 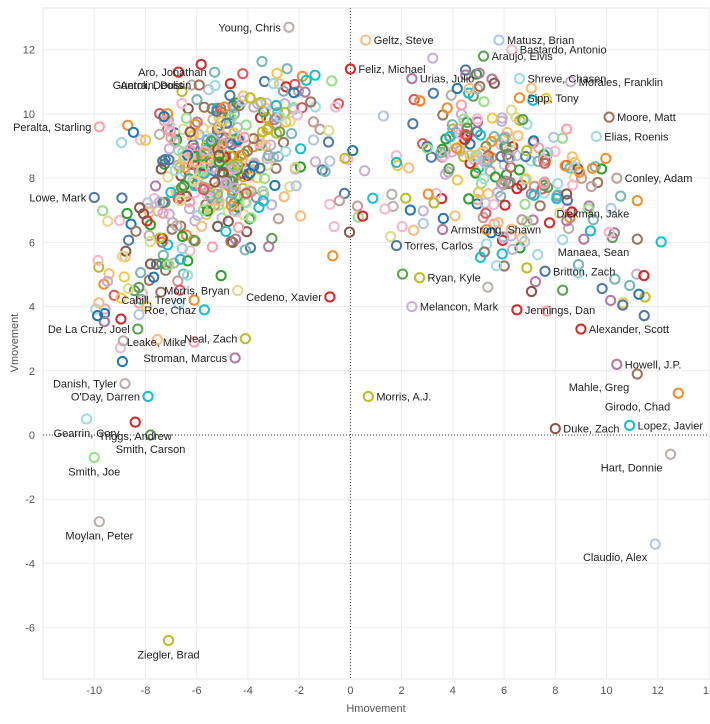 What do you see at coordinates (391, 70) in the screenshot?
I see `point-label: Feliz, Michael` at bounding box center [391, 70].